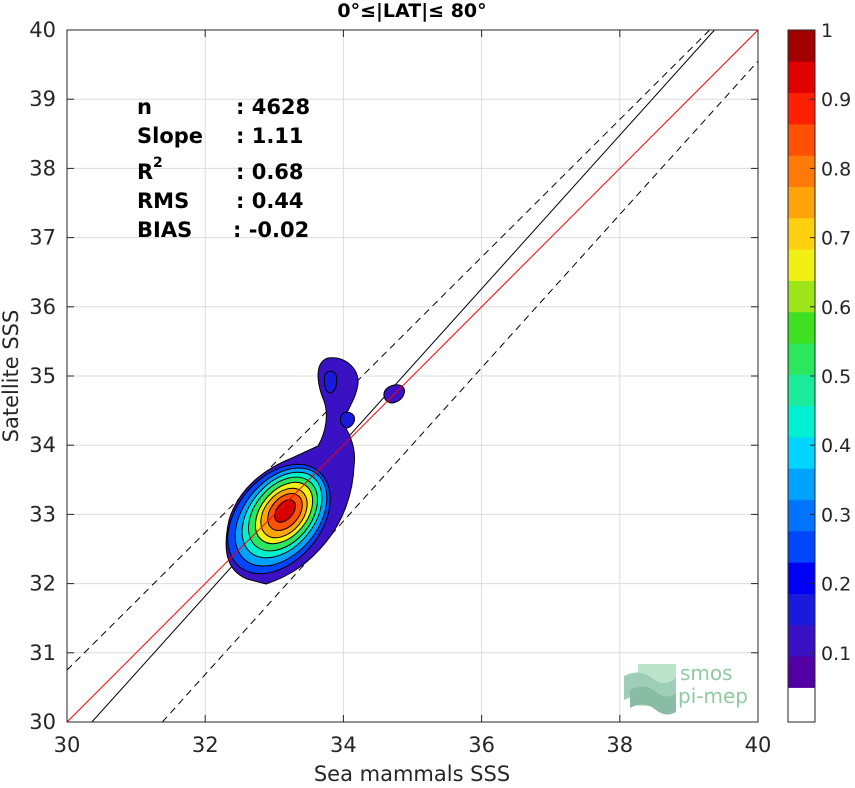  What do you see at coordinates (713, 696) in the screenshot?
I see `logo-line2: pi-mep` at bounding box center [713, 696].